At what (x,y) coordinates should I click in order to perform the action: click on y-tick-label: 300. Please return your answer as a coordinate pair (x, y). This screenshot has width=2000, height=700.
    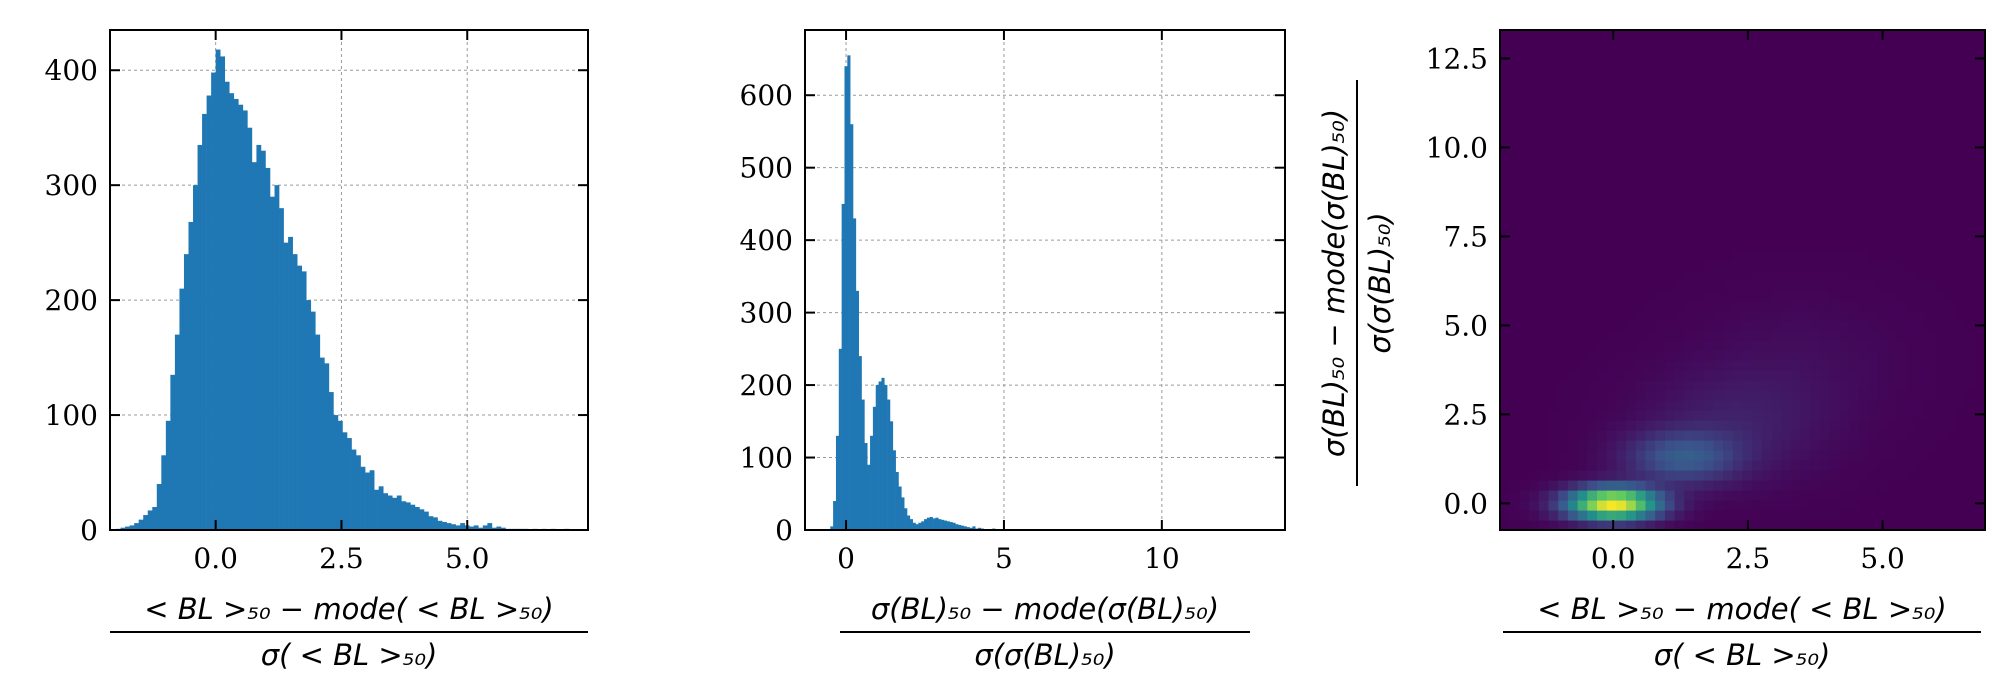
    Looking at the image, I should click on (766, 313).